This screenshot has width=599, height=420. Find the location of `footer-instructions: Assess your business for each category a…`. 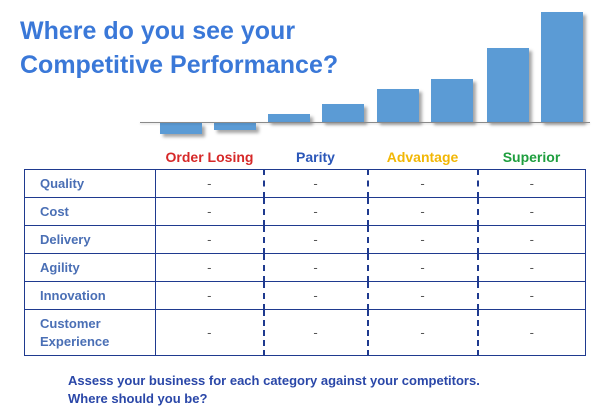

footer-instructions: Assess your business for each category a… is located at coordinates (274, 390).